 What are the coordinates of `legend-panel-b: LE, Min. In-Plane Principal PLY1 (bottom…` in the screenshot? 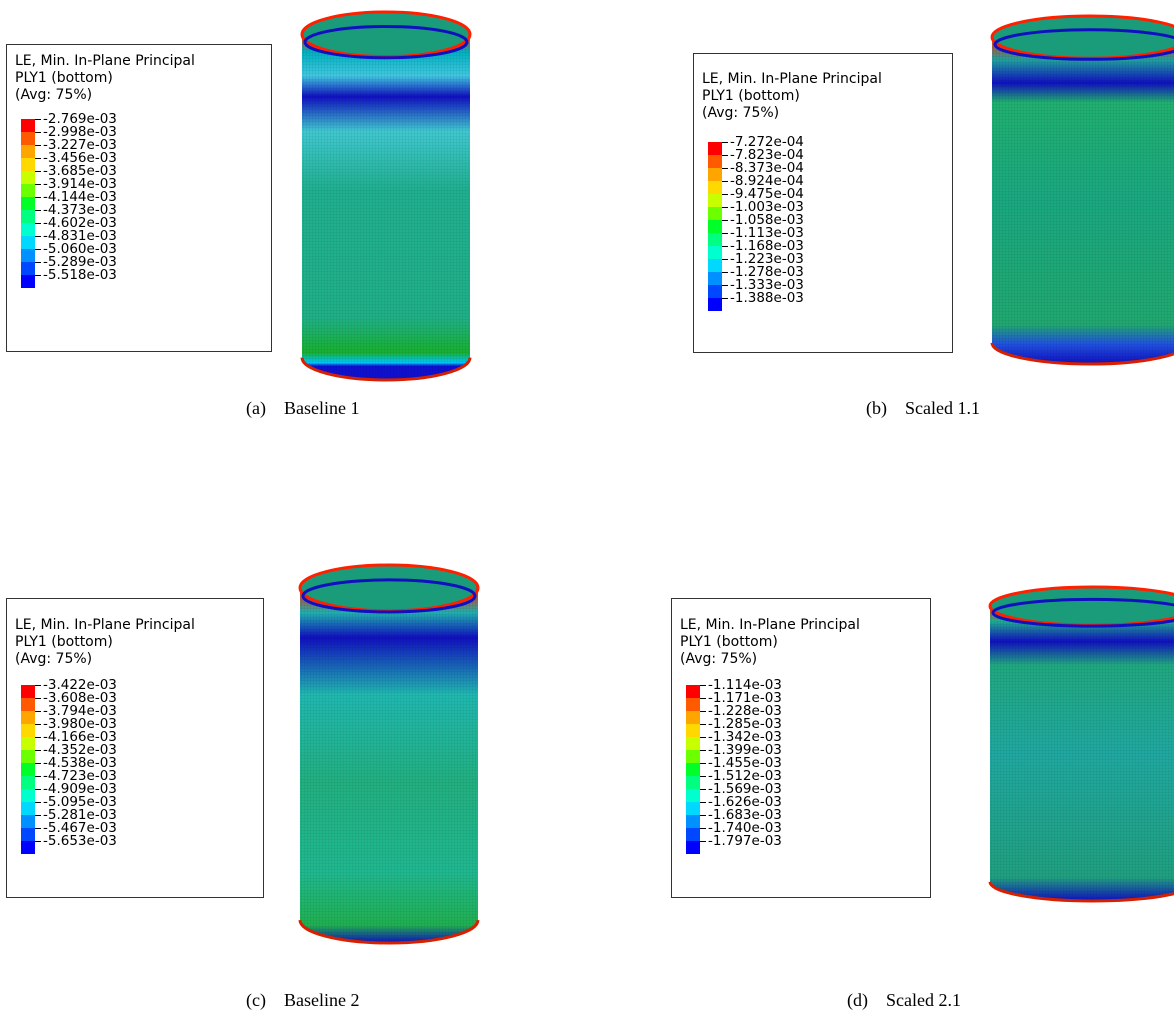 It's located at (823, 203).